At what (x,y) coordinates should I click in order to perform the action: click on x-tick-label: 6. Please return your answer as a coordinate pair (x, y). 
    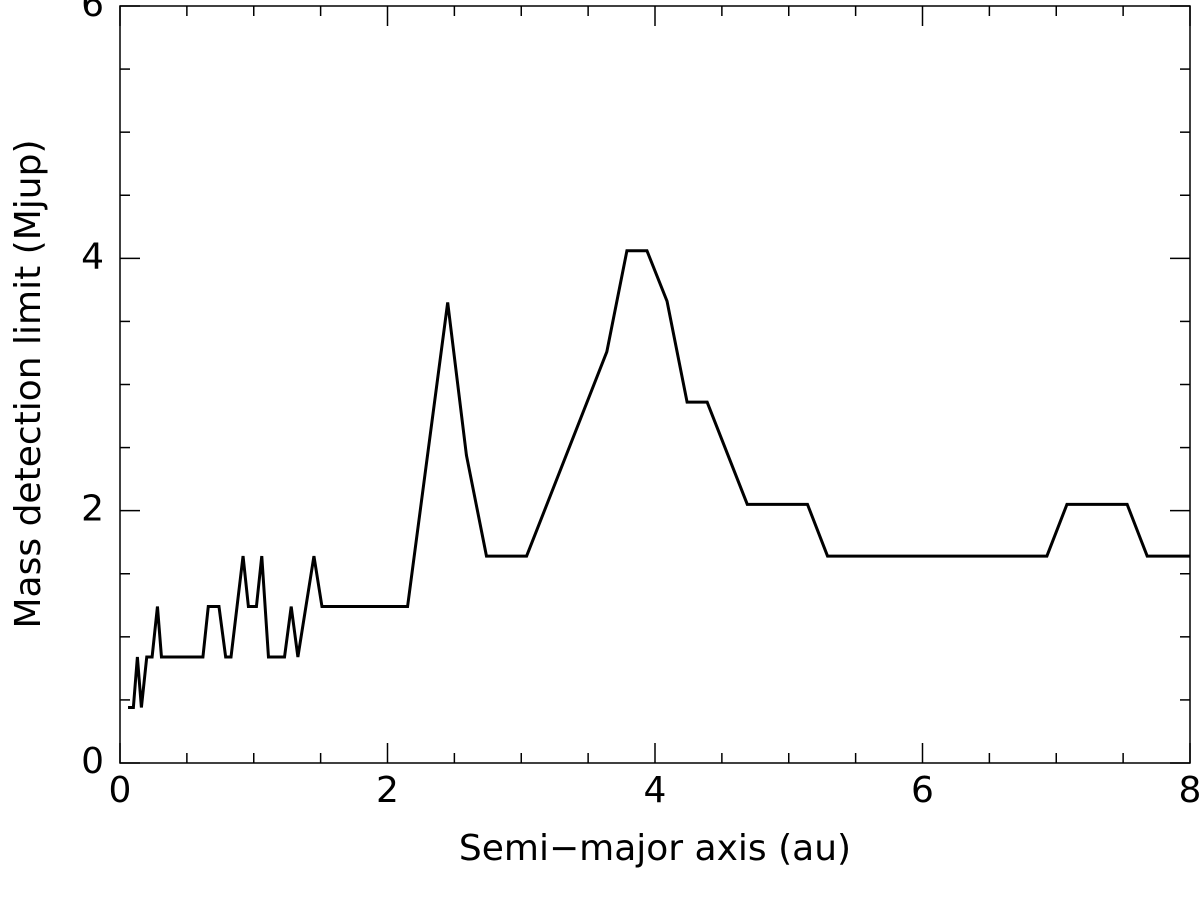
    Looking at the image, I should click on (922, 790).